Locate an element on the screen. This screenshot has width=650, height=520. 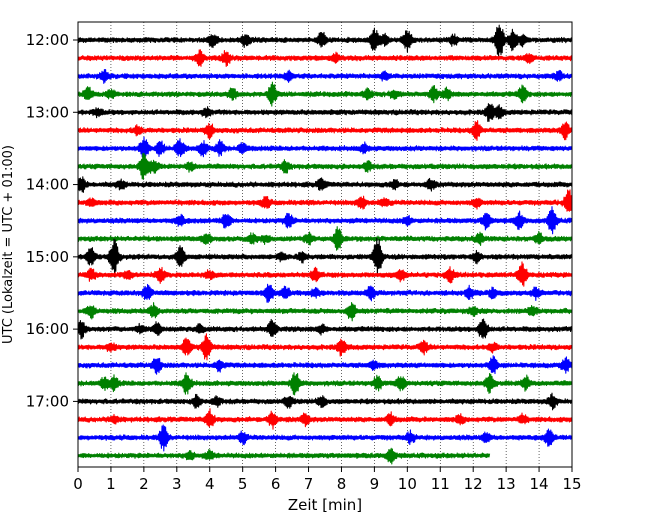
x-tick-label: 9 is located at coordinates (375, 484).